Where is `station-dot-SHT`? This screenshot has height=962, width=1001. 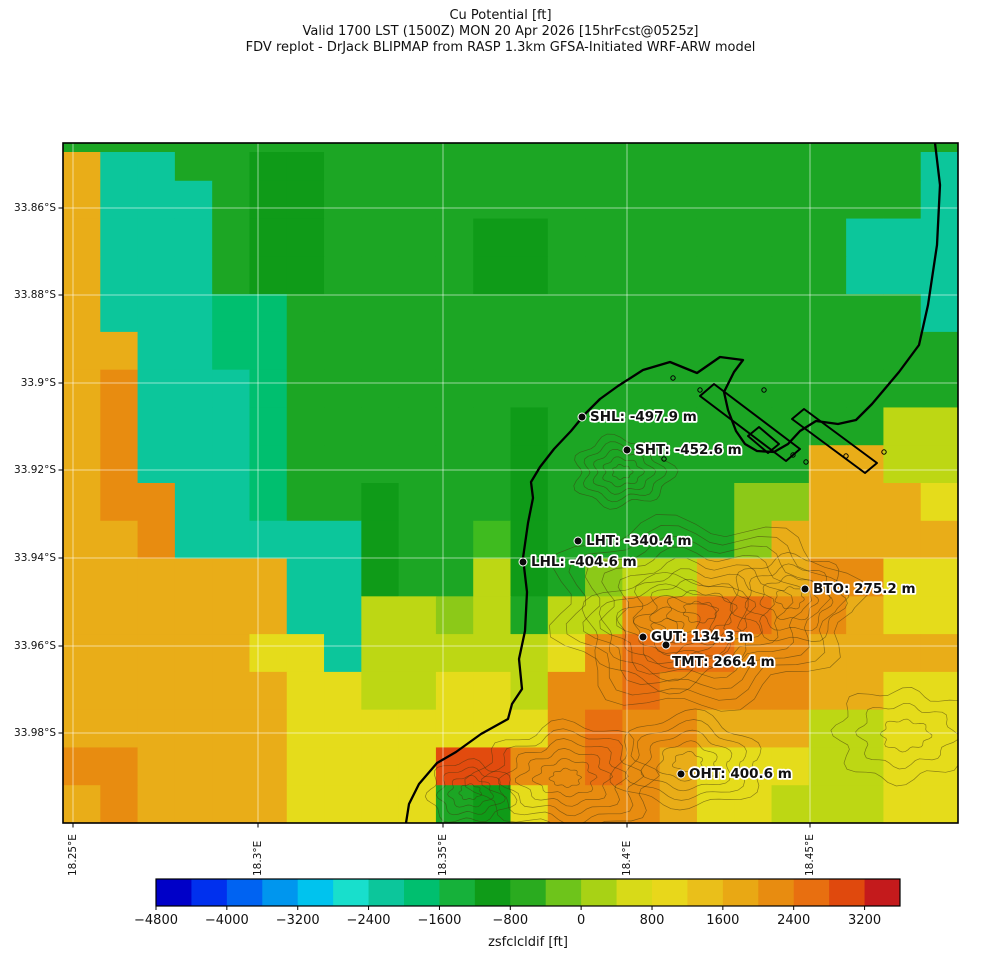 station-dot-SHT is located at coordinates (627, 450).